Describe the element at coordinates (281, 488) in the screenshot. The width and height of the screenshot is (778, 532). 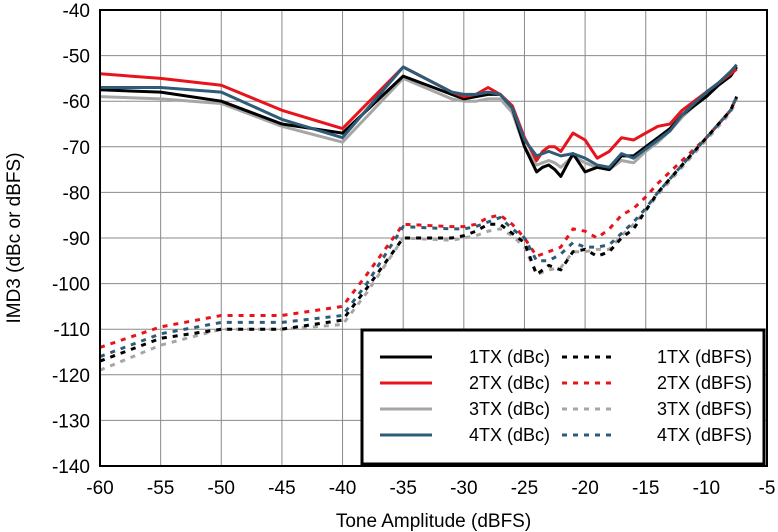
I see `x-tick-label: -45` at that location.